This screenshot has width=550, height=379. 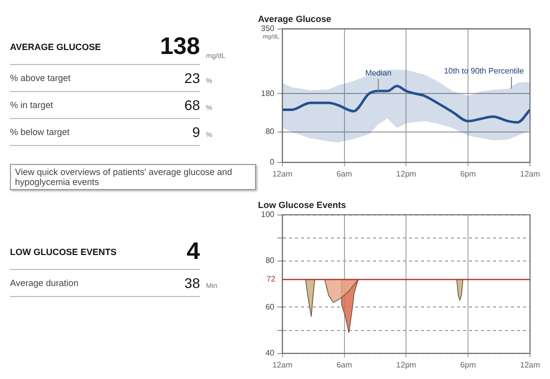 I want to click on text: View quick overviews of patients' average glucose and hypoglycemia events, so click(x=133, y=177).